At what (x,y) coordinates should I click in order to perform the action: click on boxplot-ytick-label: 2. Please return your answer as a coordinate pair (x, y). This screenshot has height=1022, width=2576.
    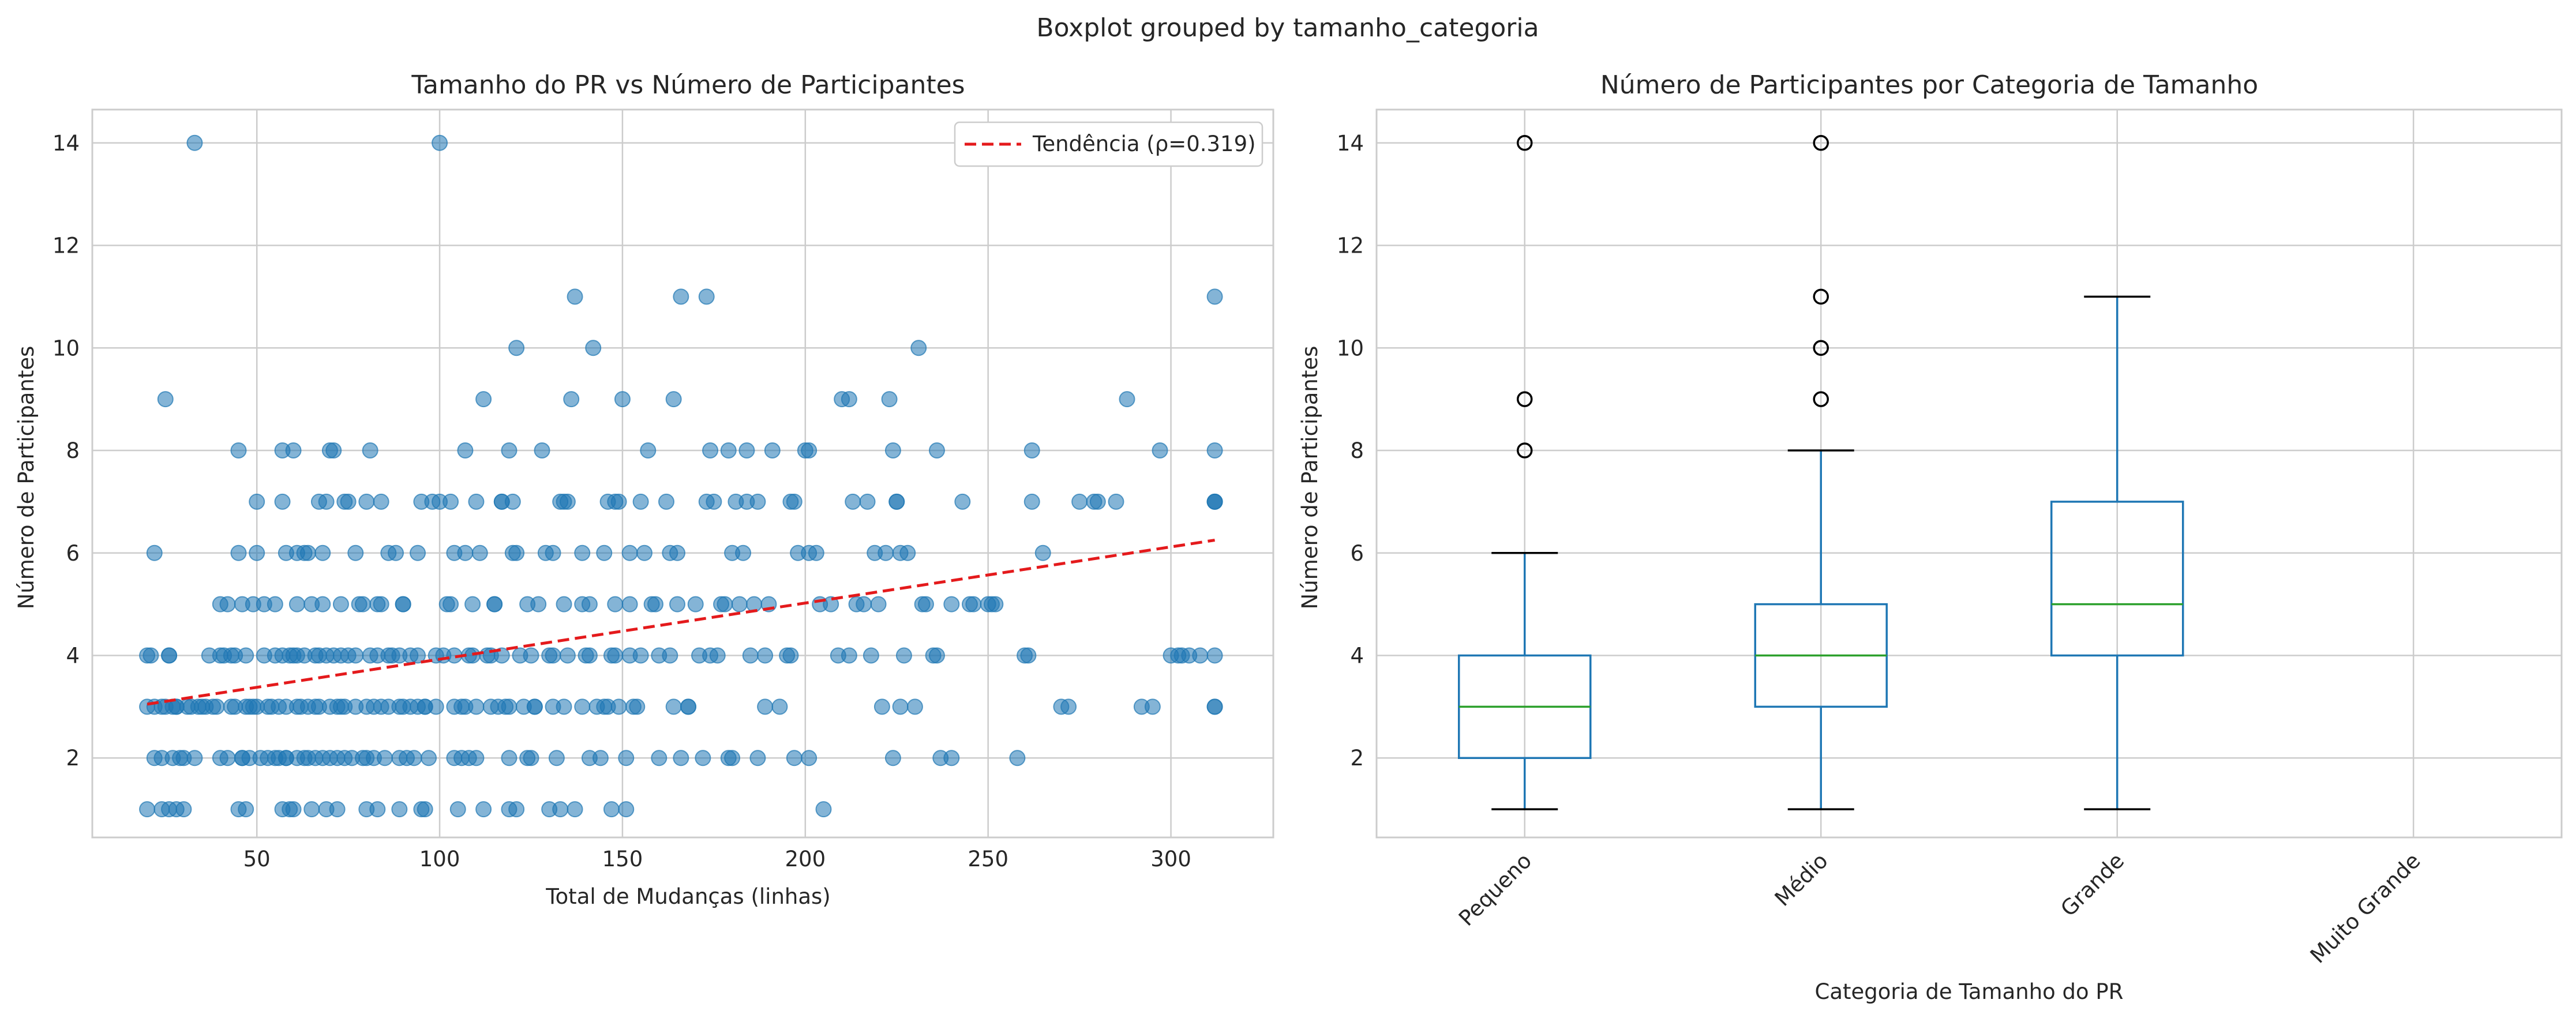
    Looking at the image, I should click on (1357, 758).